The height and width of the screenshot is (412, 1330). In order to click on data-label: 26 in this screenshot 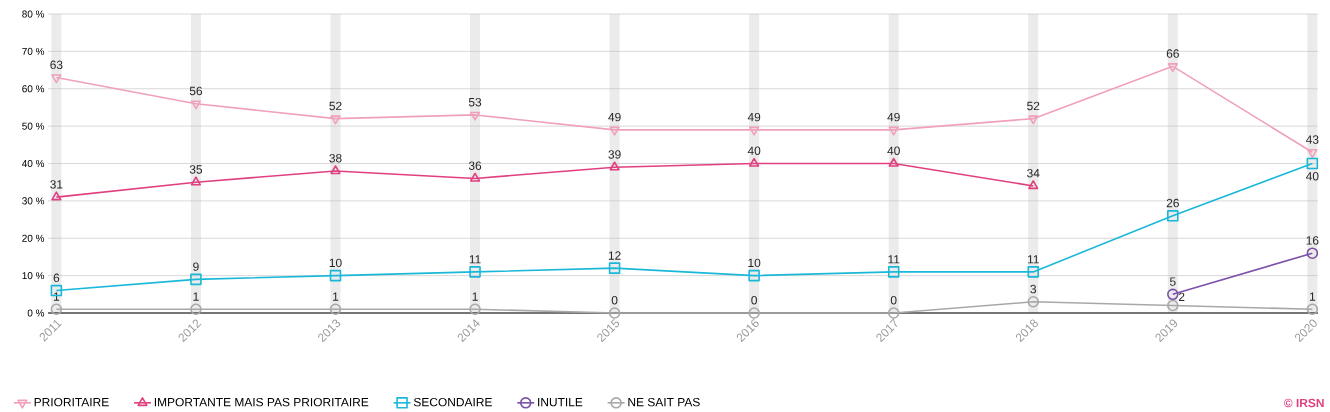, I will do `click(1172, 203)`.